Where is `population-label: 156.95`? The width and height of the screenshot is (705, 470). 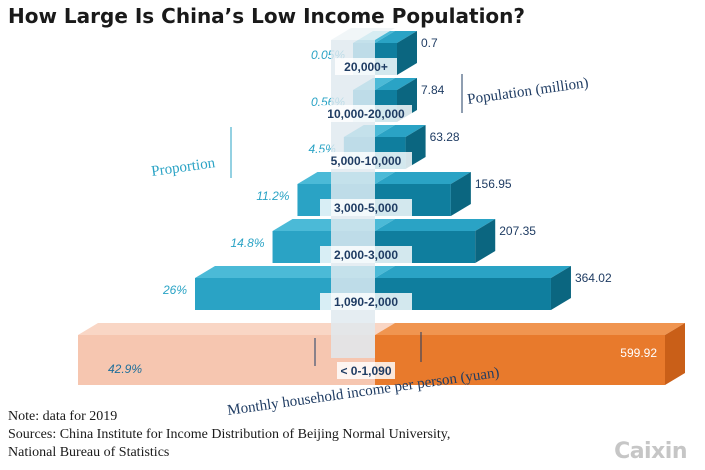 population-label: 156.95 is located at coordinates (493, 184).